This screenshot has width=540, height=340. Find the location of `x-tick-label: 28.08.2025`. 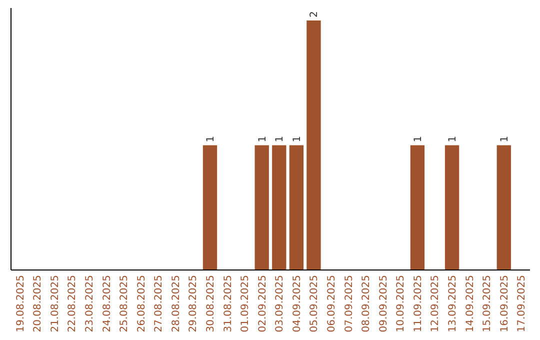

x-tick-label: 28.08.2025 is located at coordinates (176, 303).